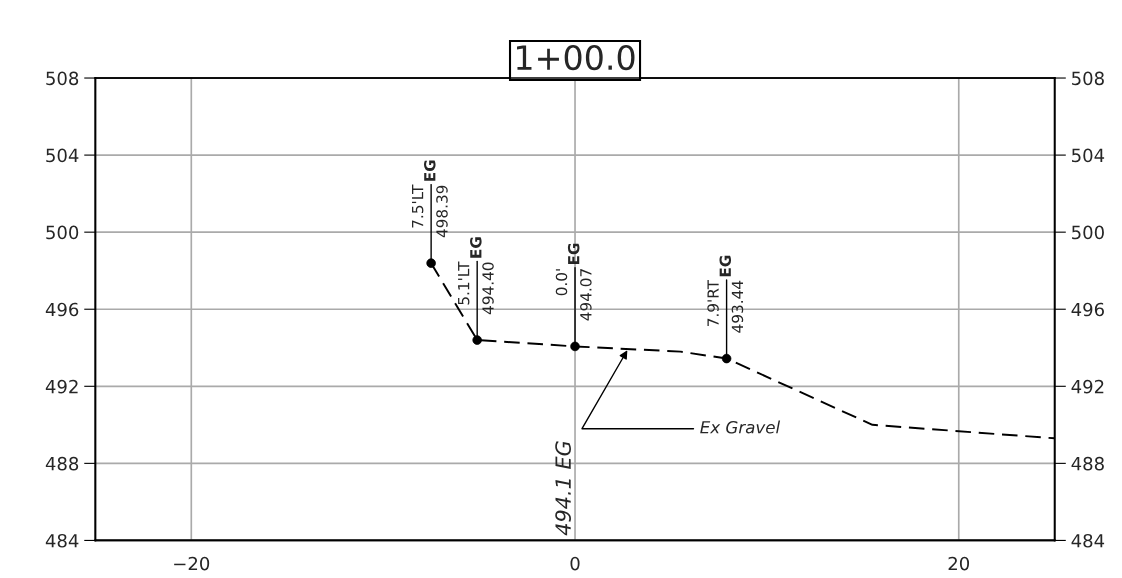 This screenshot has height=578, width=1122. I want to click on x-tick-label: 0, so click(575, 563).